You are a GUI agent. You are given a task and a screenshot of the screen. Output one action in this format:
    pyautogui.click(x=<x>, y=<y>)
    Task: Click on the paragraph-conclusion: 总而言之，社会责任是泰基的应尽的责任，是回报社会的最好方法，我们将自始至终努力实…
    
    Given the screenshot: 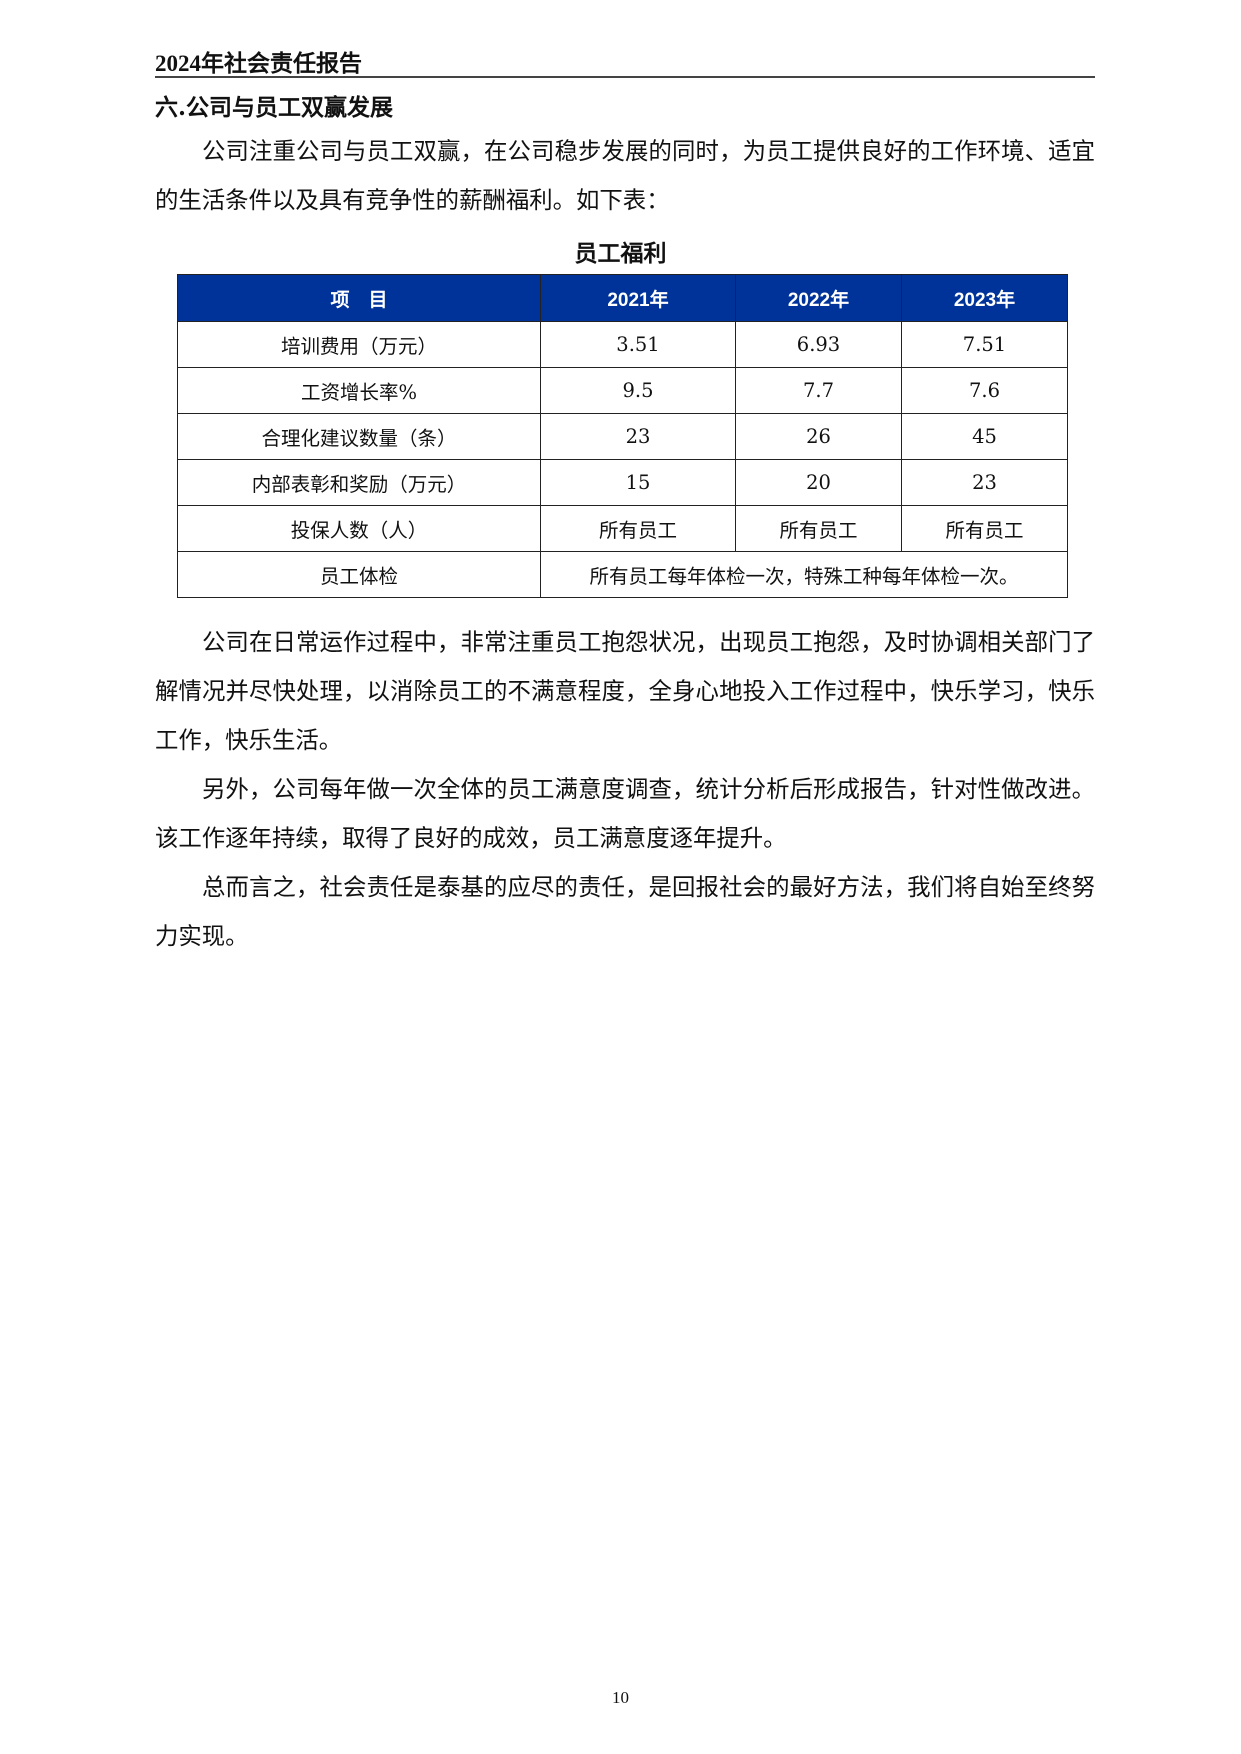 What is the action you would take?
    pyautogui.click(x=625, y=911)
    